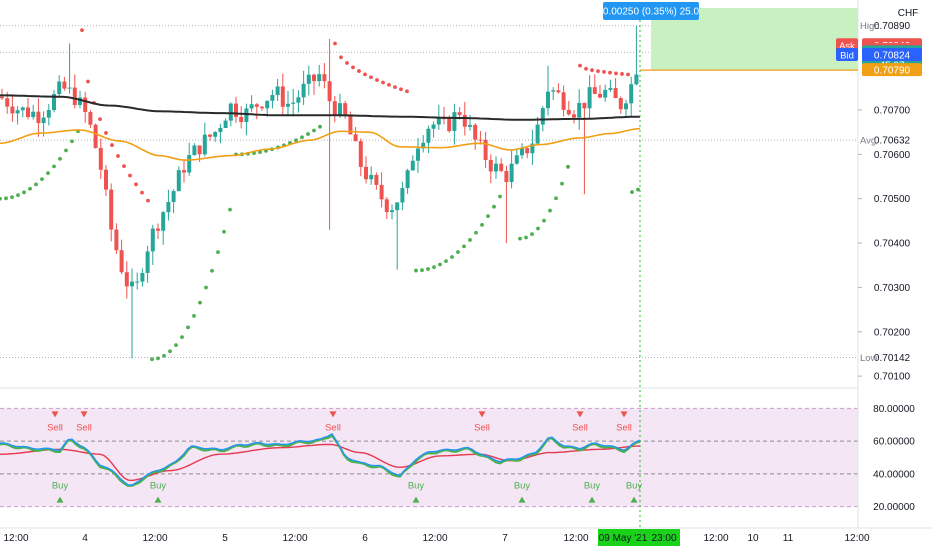 This screenshot has height=550, width=932. What do you see at coordinates (592, 486) in the screenshot?
I see `buy-label-4: Buy` at bounding box center [592, 486].